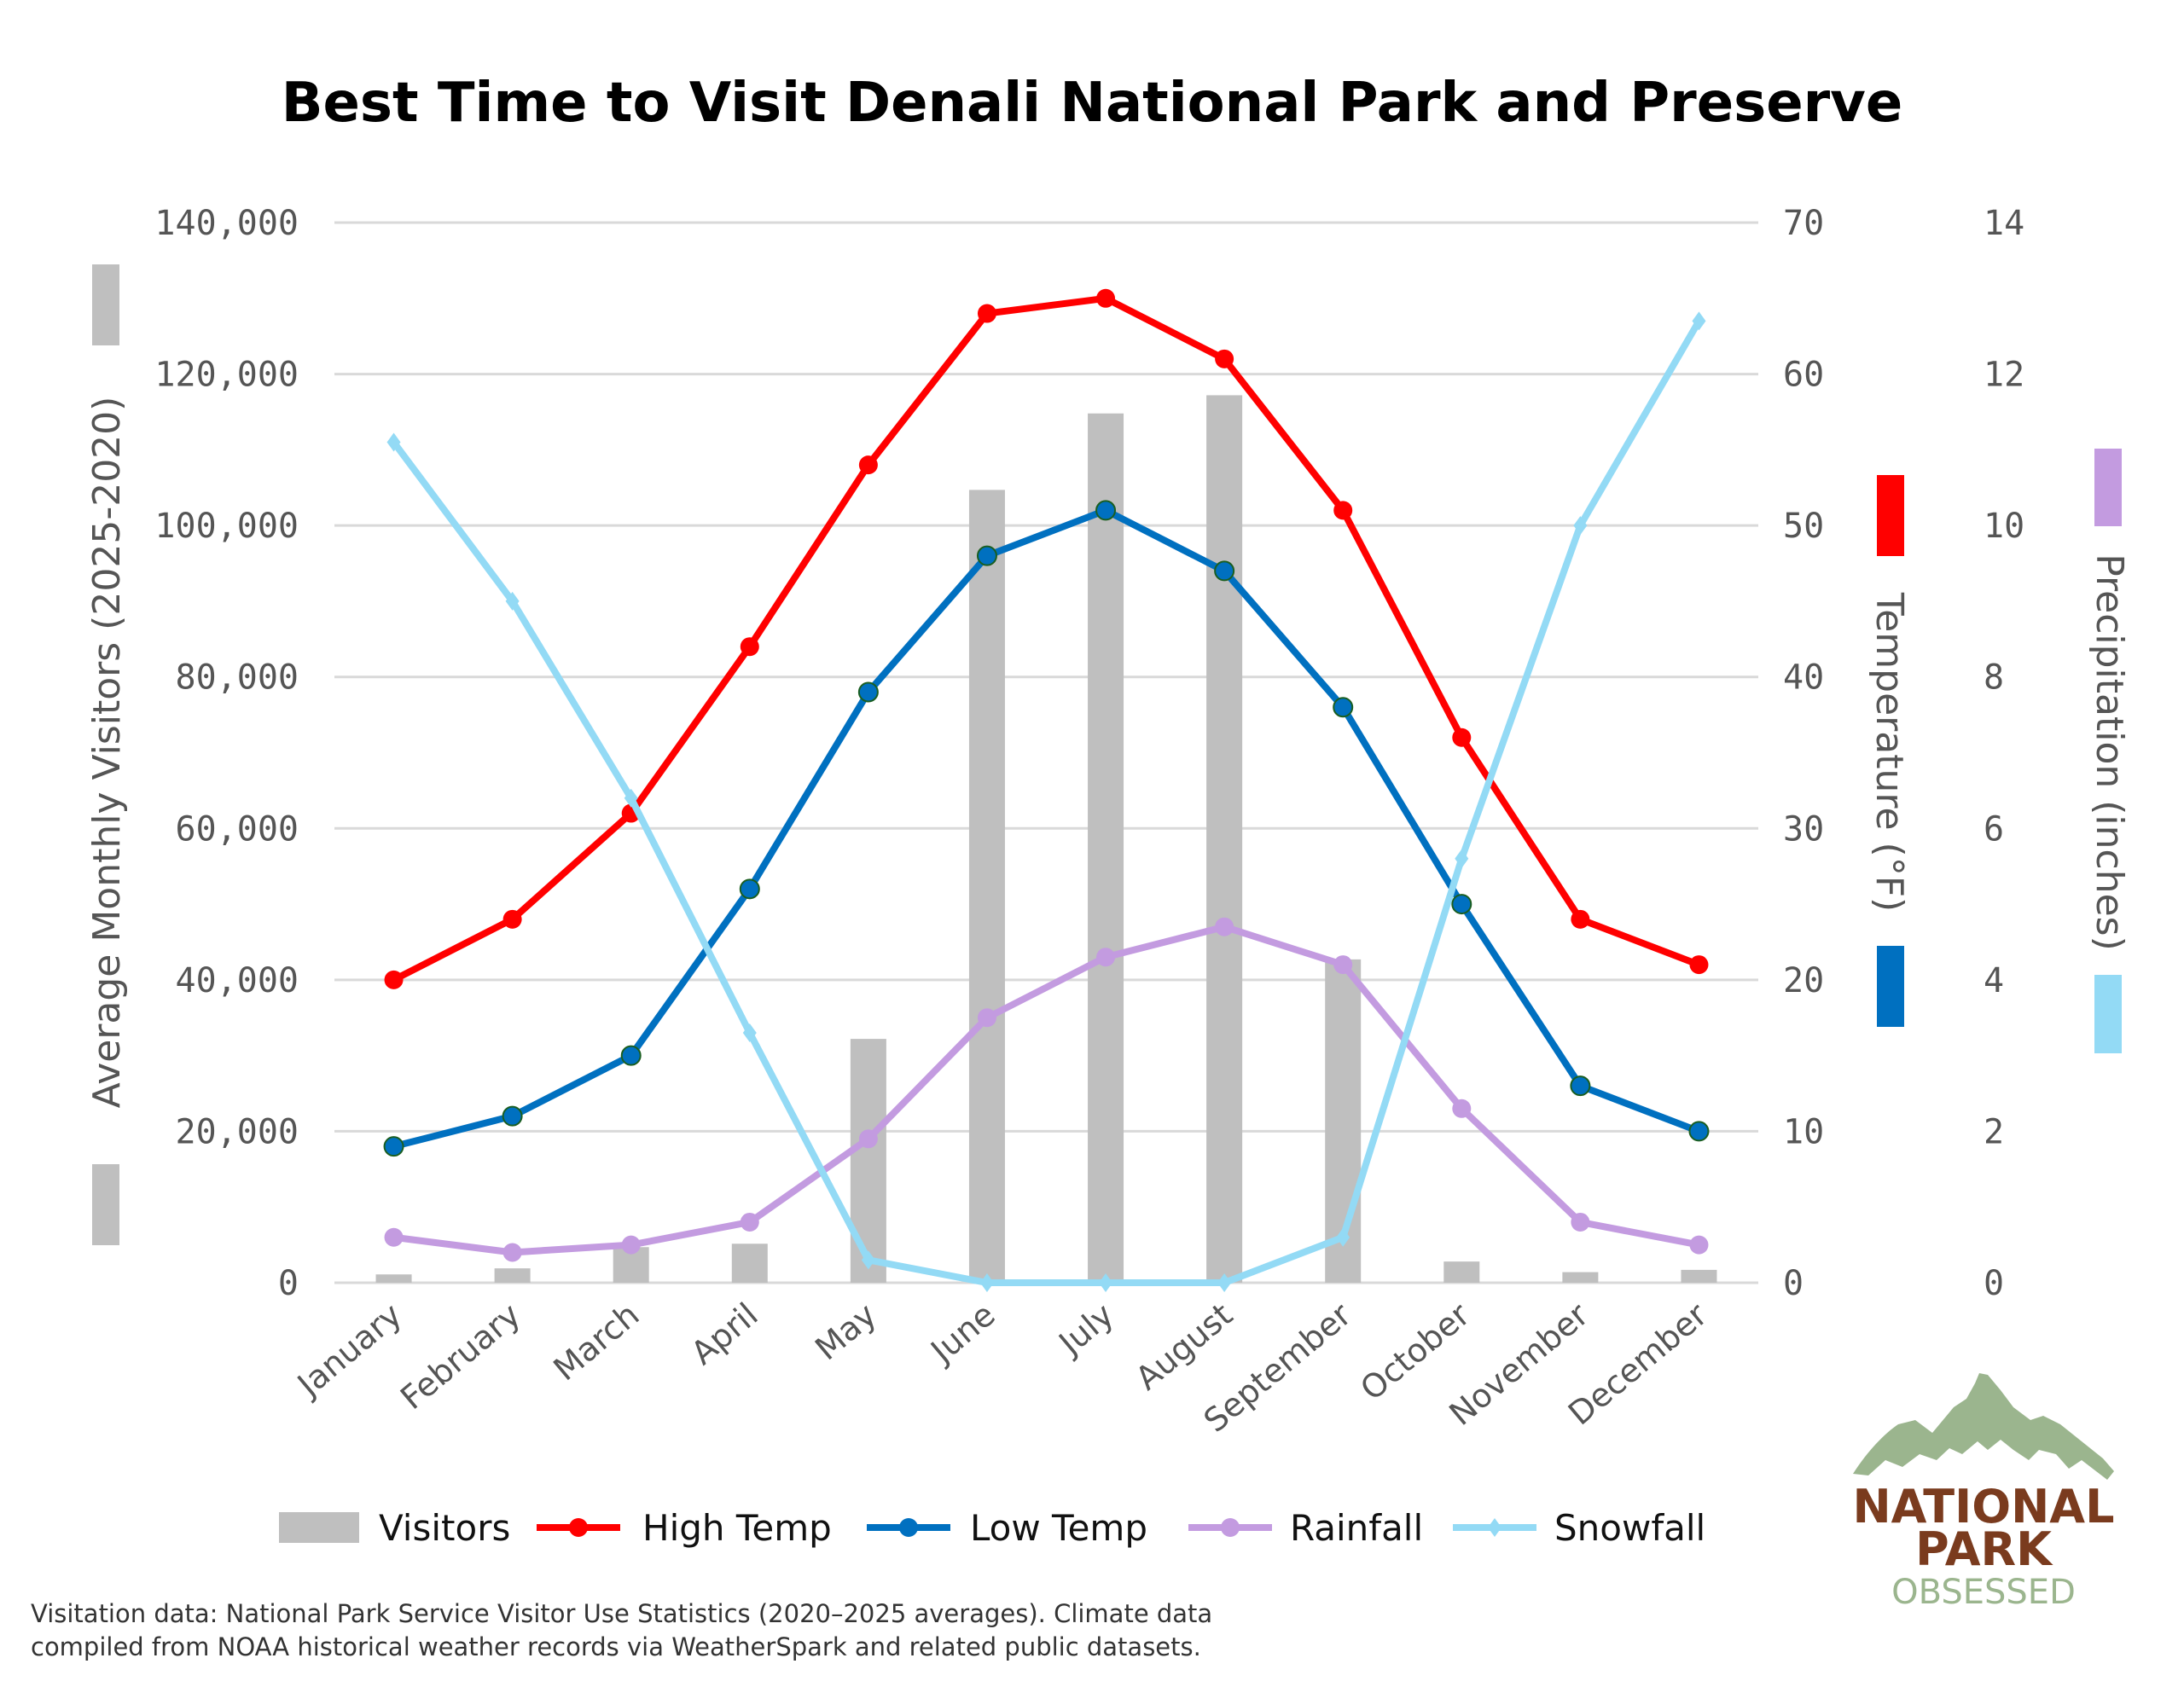 The height and width of the screenshot is (1687, 2184). What do you see at coordinates (288, 1283) in the screenshot?
I see `left-tick-label: 0` at bounding box center [288, 1283].